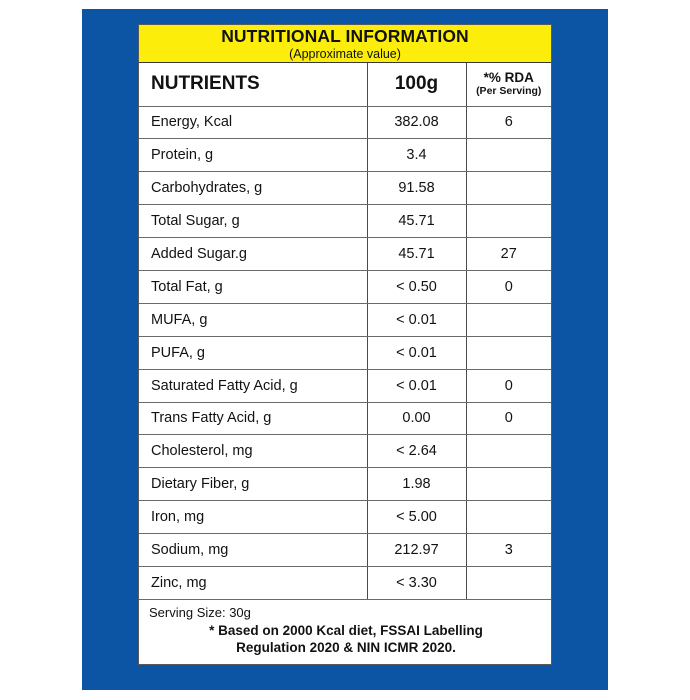  Describe the element at coordinates (253, 85) in the screenshot. I see `column-header-nutrients: NUTRIENTS` at that location.